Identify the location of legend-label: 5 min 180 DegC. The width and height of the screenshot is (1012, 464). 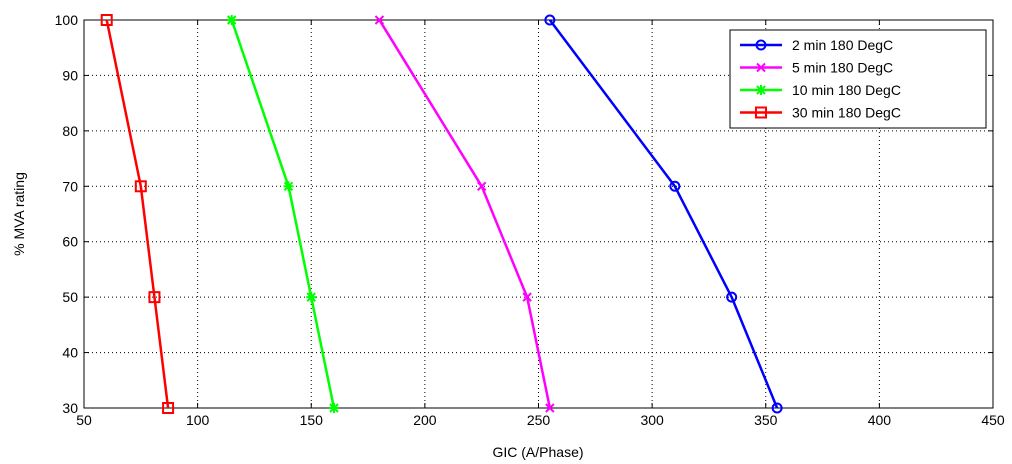
(842, 68).